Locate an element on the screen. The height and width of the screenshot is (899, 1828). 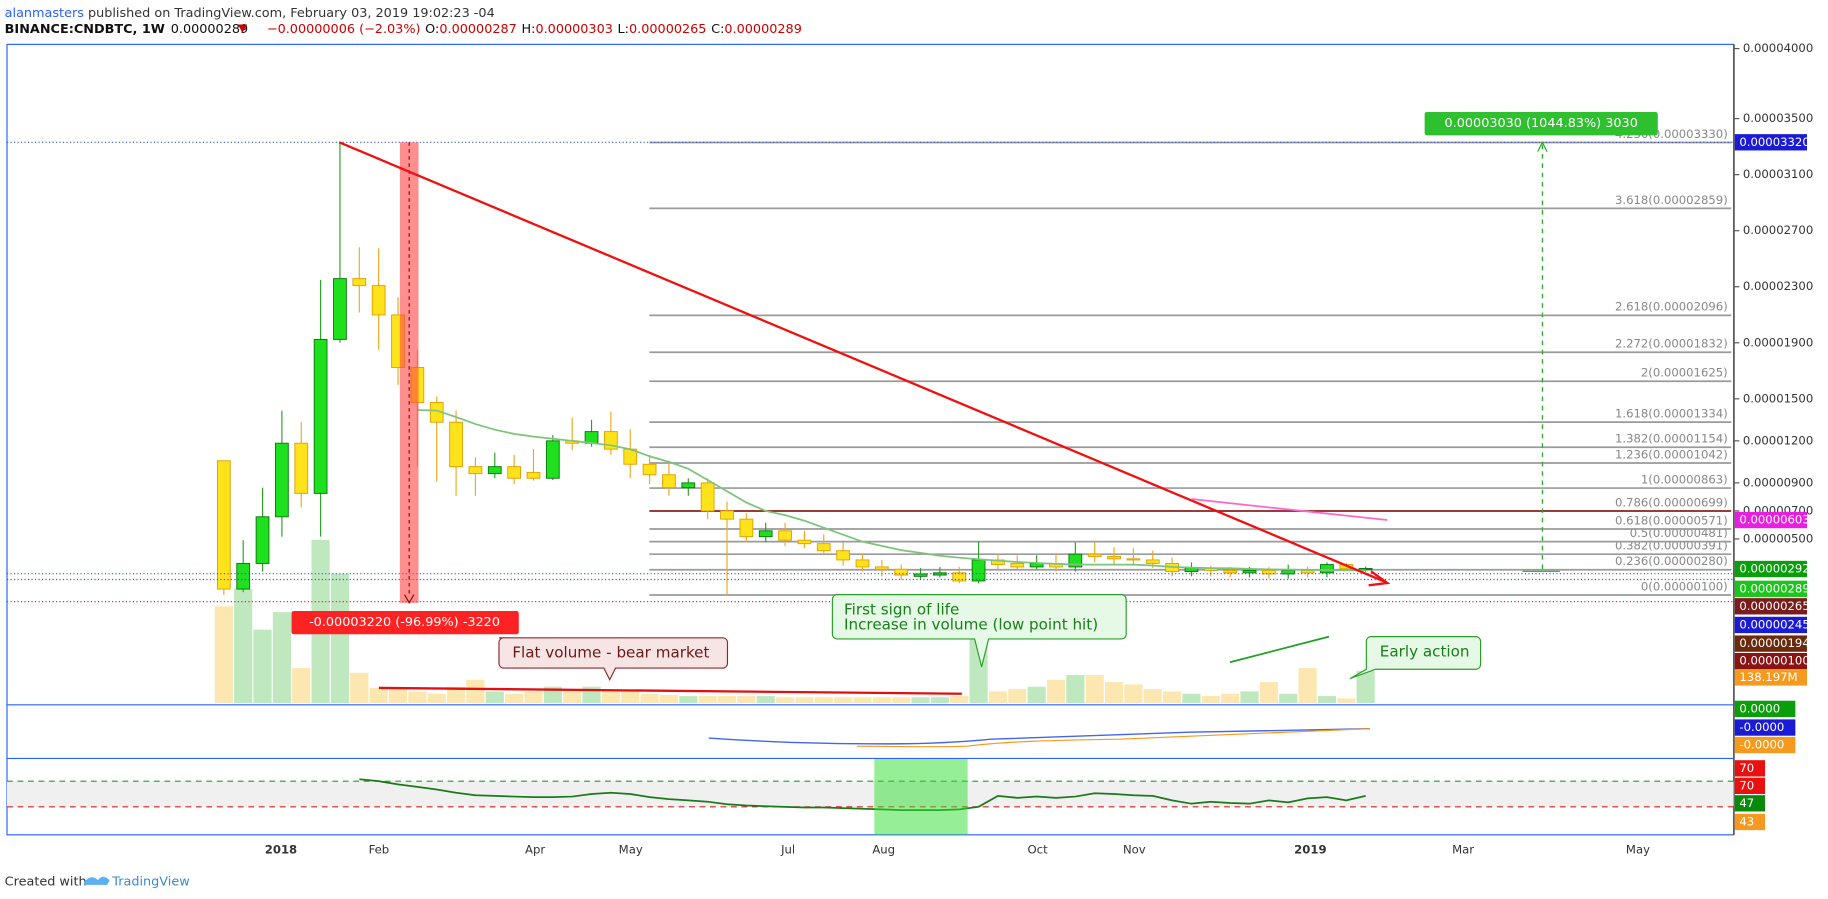
x-tick-label: 2018 is located at coordinates (281, 849).